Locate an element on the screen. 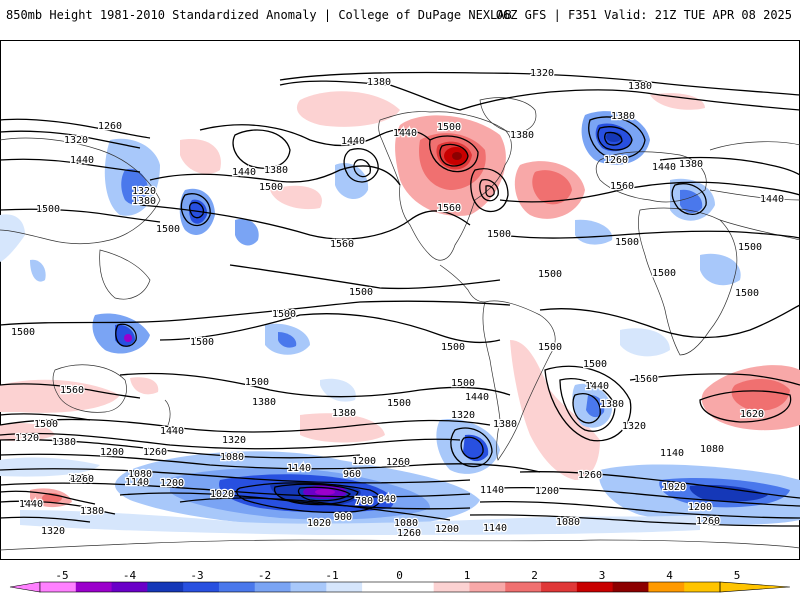  positive-anomaly-satl is located at coordinates (555, 410).